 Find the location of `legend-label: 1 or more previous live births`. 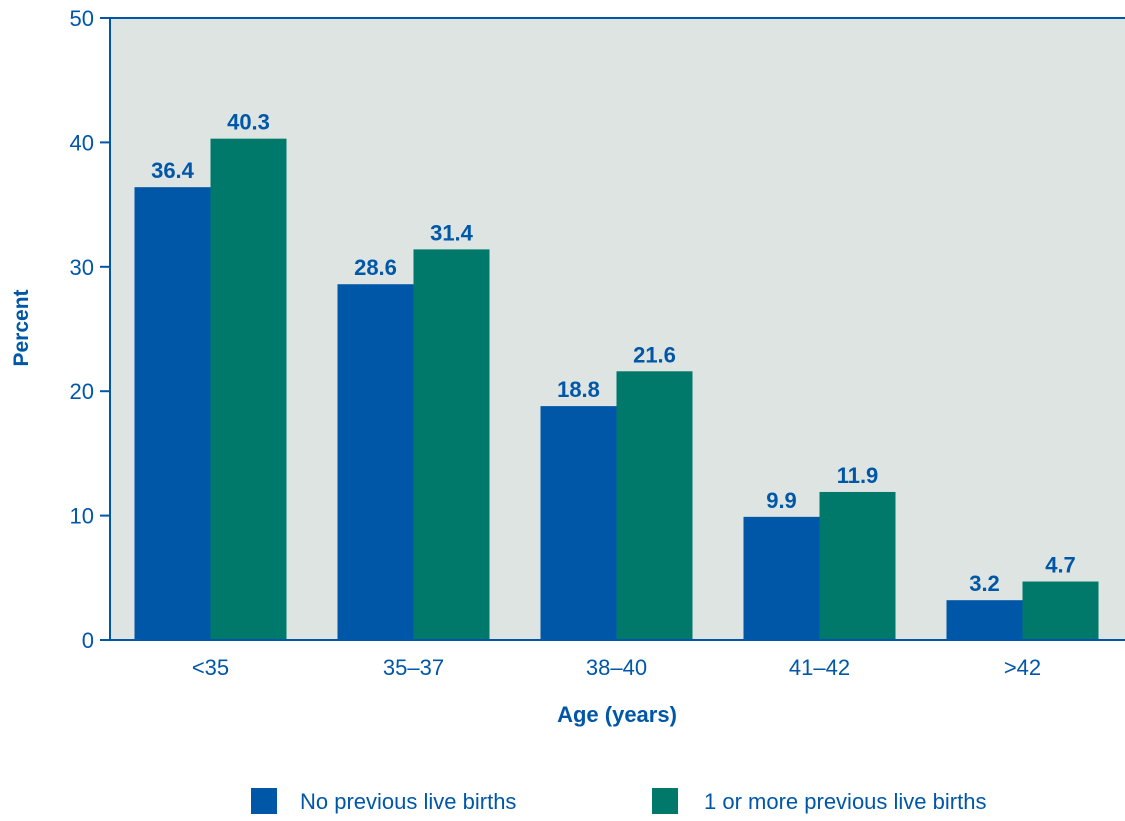

legend-label: 1 or more previous live births is located at coordinates (845, 801).